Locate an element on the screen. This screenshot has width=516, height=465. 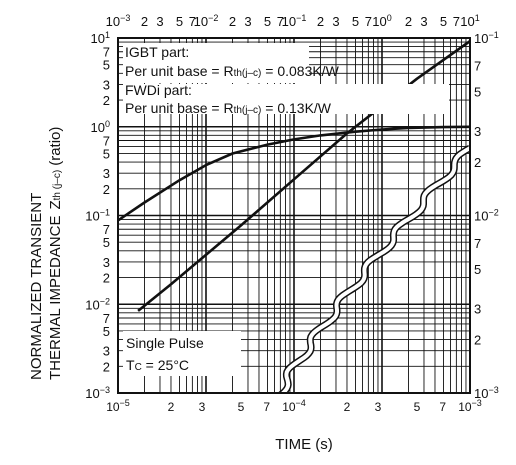
y-left-tick-label: 10−2​ is located at coordinates (97, 304).